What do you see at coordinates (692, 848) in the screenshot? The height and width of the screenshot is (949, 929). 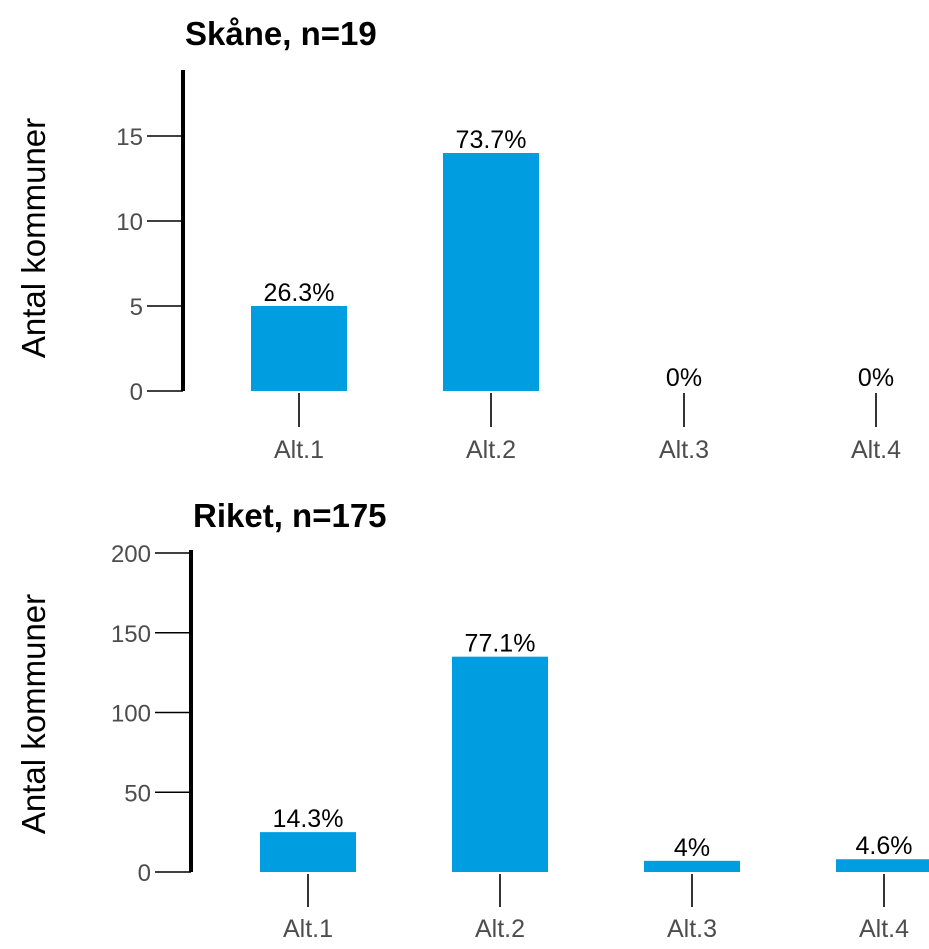 I see `data-label: 4%` at bounding box center [692, 848].